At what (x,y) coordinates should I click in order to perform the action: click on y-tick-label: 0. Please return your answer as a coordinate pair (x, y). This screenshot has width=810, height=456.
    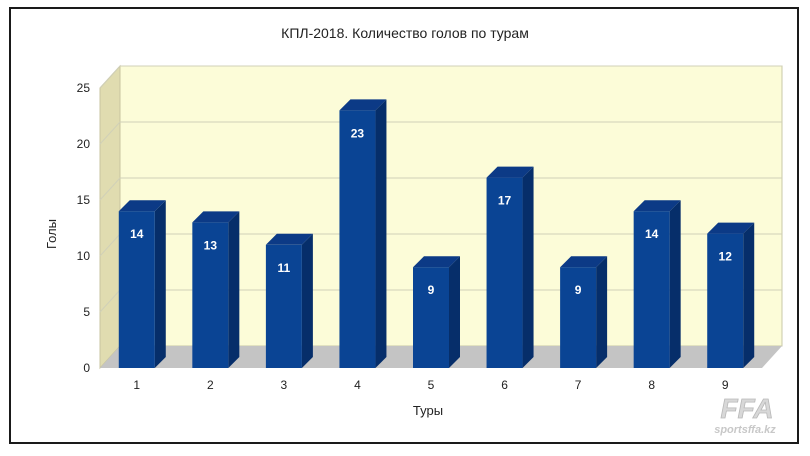
    Looking at the image, I should click on (86, 368).